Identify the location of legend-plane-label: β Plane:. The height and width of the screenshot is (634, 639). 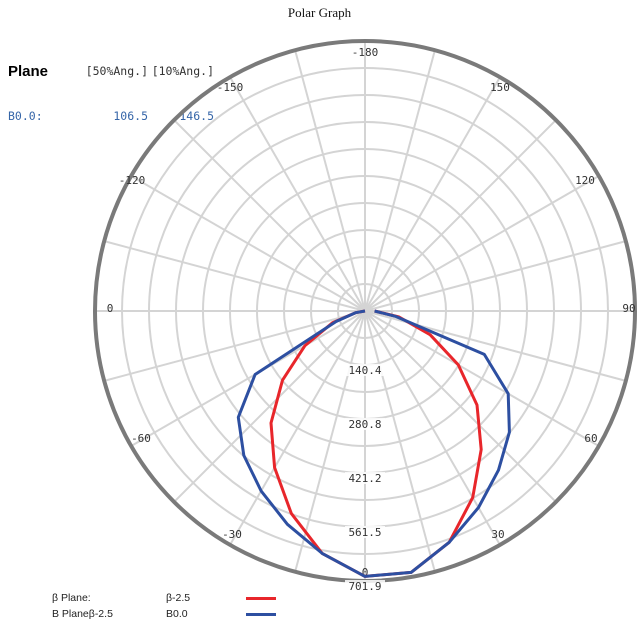
(71, 598).